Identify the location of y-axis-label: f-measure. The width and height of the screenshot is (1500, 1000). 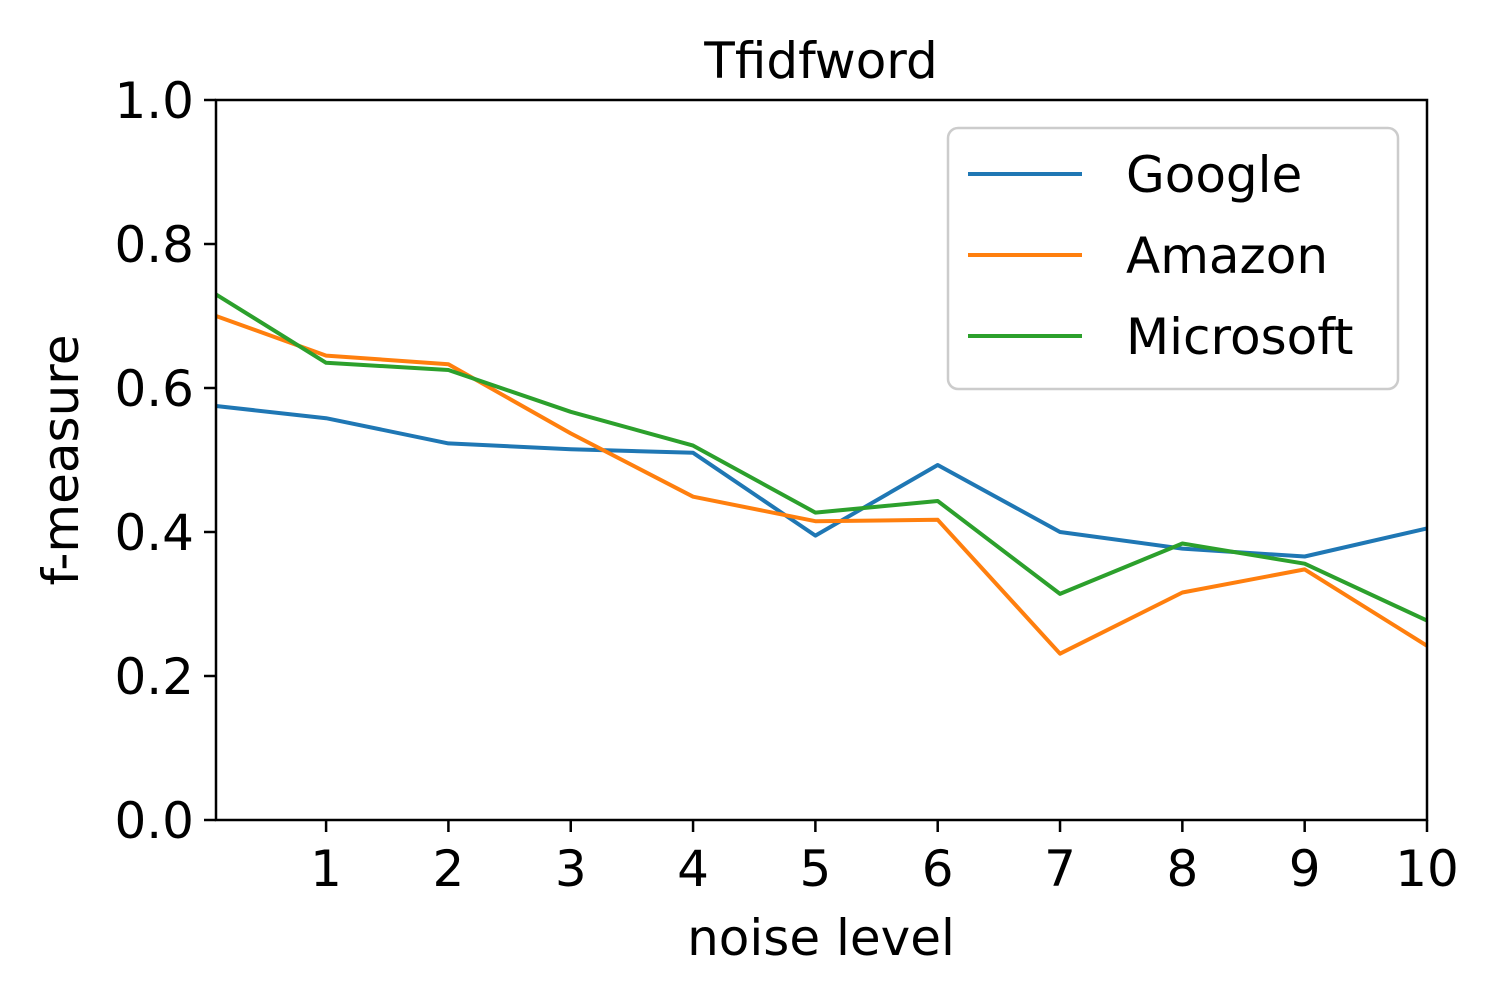
(61, 460).